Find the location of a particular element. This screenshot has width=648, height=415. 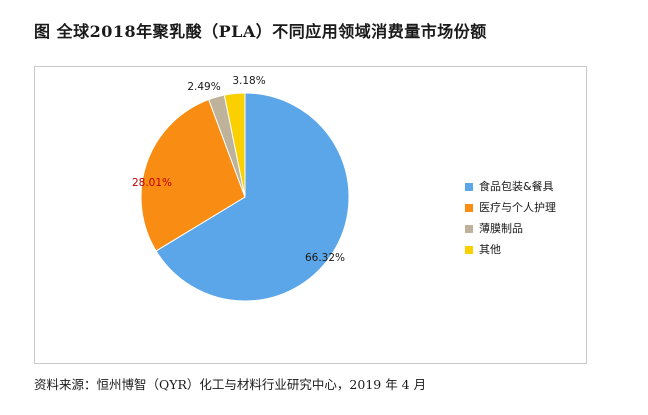

legend-item: 薄膜制品 is located at coordinates (510, 228).